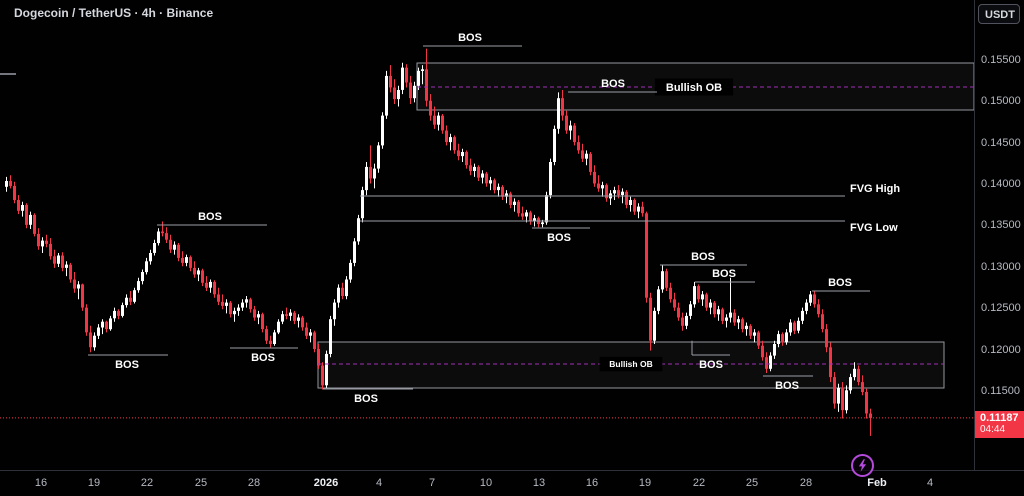 The width and height of the screenshot is (1024, 496). What do you see at coordinates (539, 483) in the screenshot?
I see `time-tick: 13` at bounding box center [539, 483].